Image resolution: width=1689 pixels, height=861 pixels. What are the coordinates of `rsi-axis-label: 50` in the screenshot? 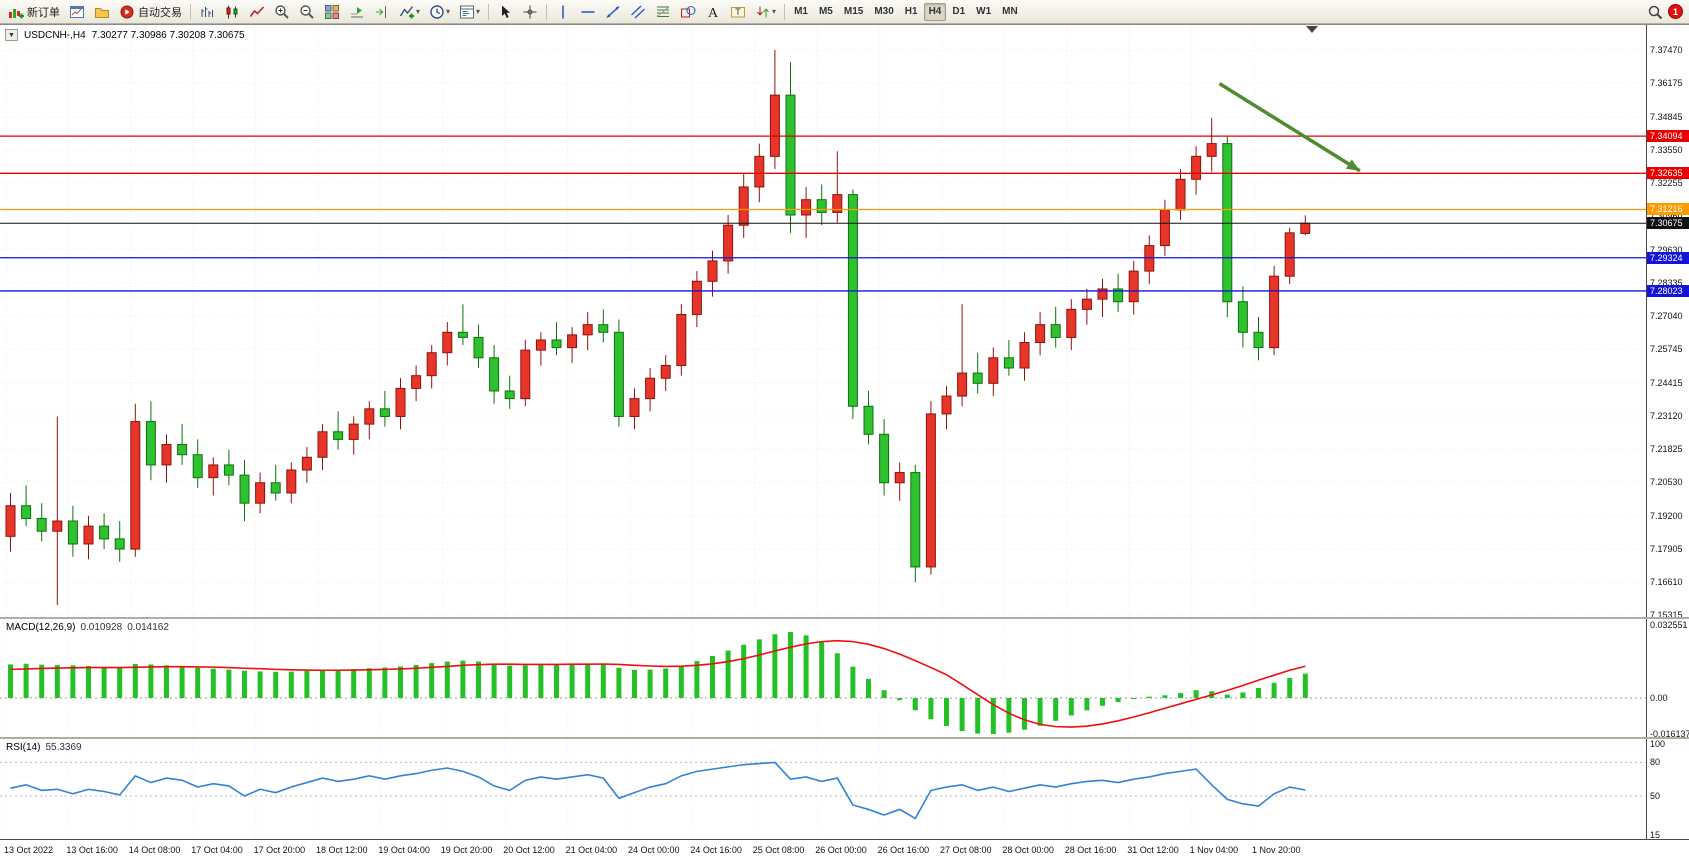 It's located at (1655, 796).